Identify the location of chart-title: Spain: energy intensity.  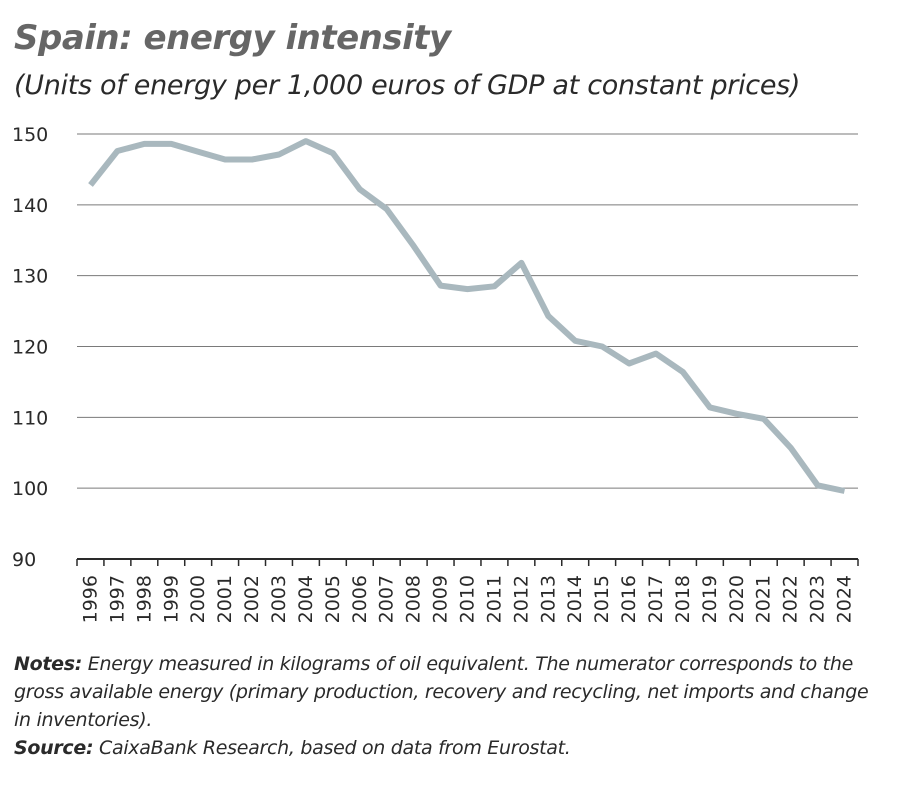
(232, 38).